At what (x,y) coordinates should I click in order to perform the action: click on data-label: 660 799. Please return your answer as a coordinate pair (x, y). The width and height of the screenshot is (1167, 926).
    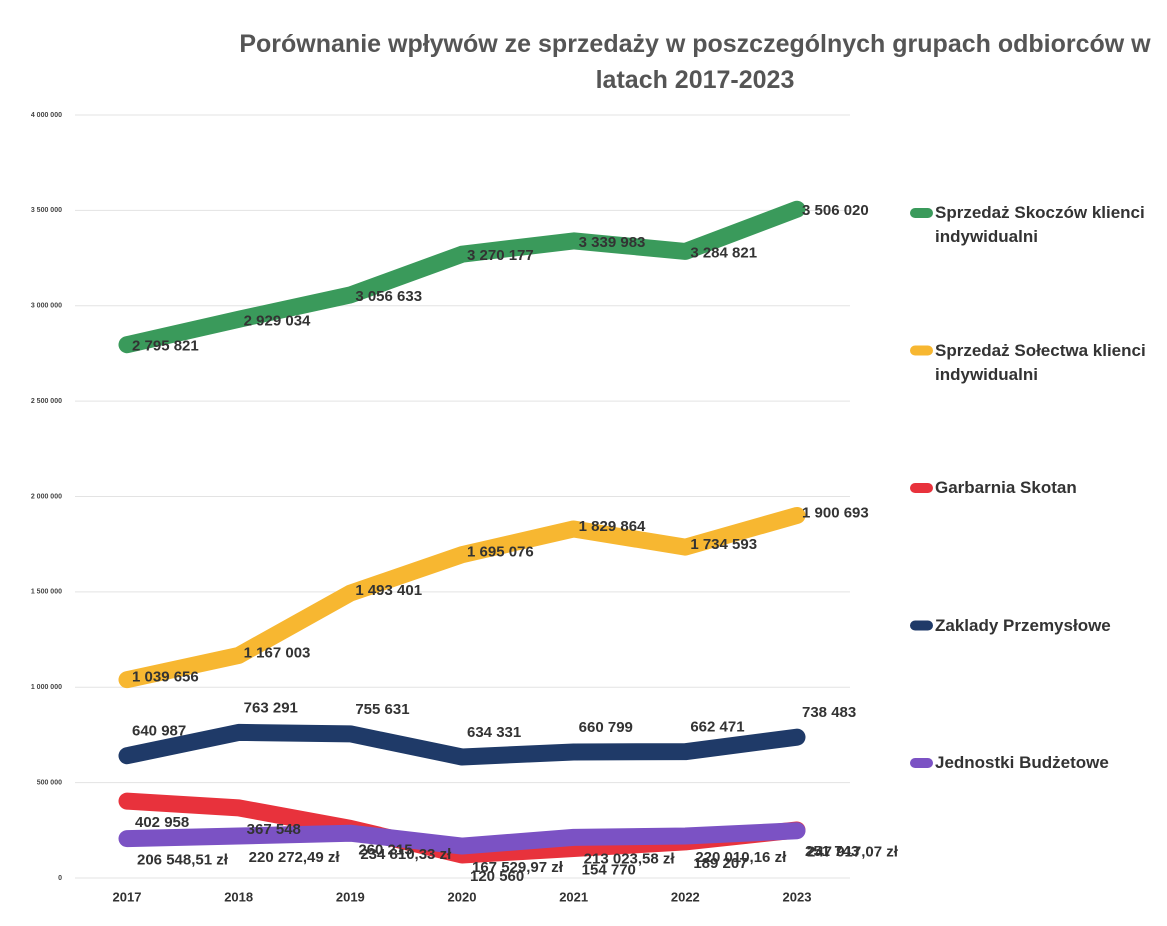
    Looking at the image, I should click on (606, 727).